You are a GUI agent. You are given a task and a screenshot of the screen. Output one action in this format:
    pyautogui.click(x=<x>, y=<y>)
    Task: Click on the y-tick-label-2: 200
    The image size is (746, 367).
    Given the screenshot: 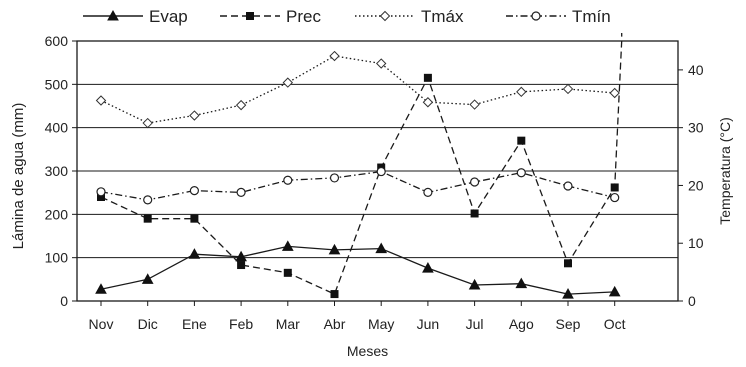 What is the action you would take?
    pyautogui.click(x=57, y=214)
    